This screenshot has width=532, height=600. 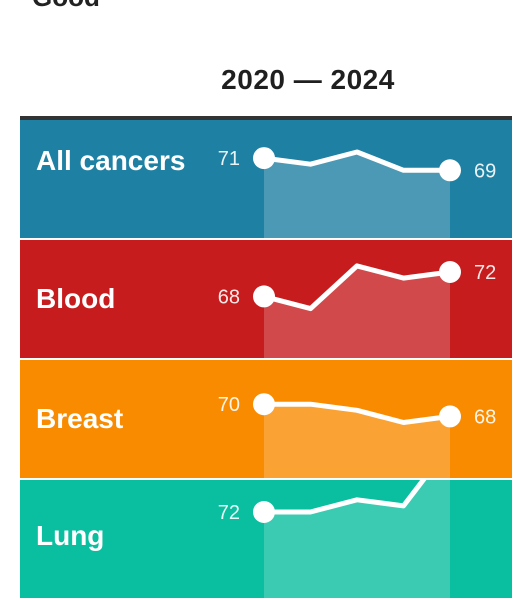 What do you see at coordinates (308, 79) in the screenshot?
I see `period-heading: 2020 — 2024` at bounding box center [308, 79].